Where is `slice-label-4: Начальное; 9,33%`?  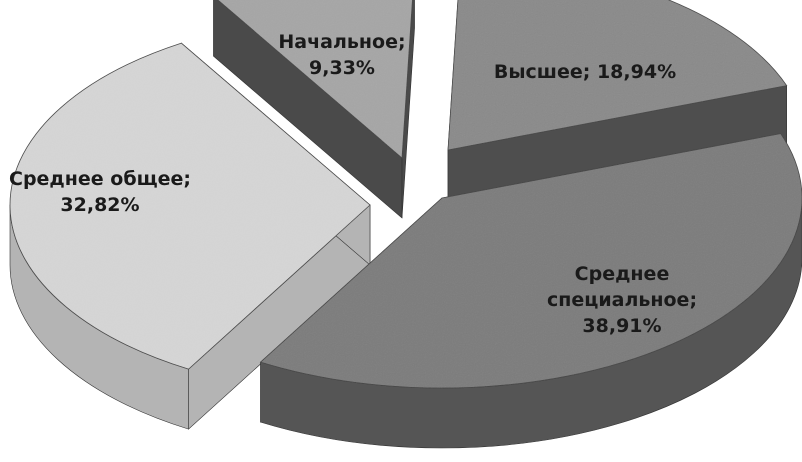
slice-label-4: Начальное; 9,33% is located at coordinates (341, 55).